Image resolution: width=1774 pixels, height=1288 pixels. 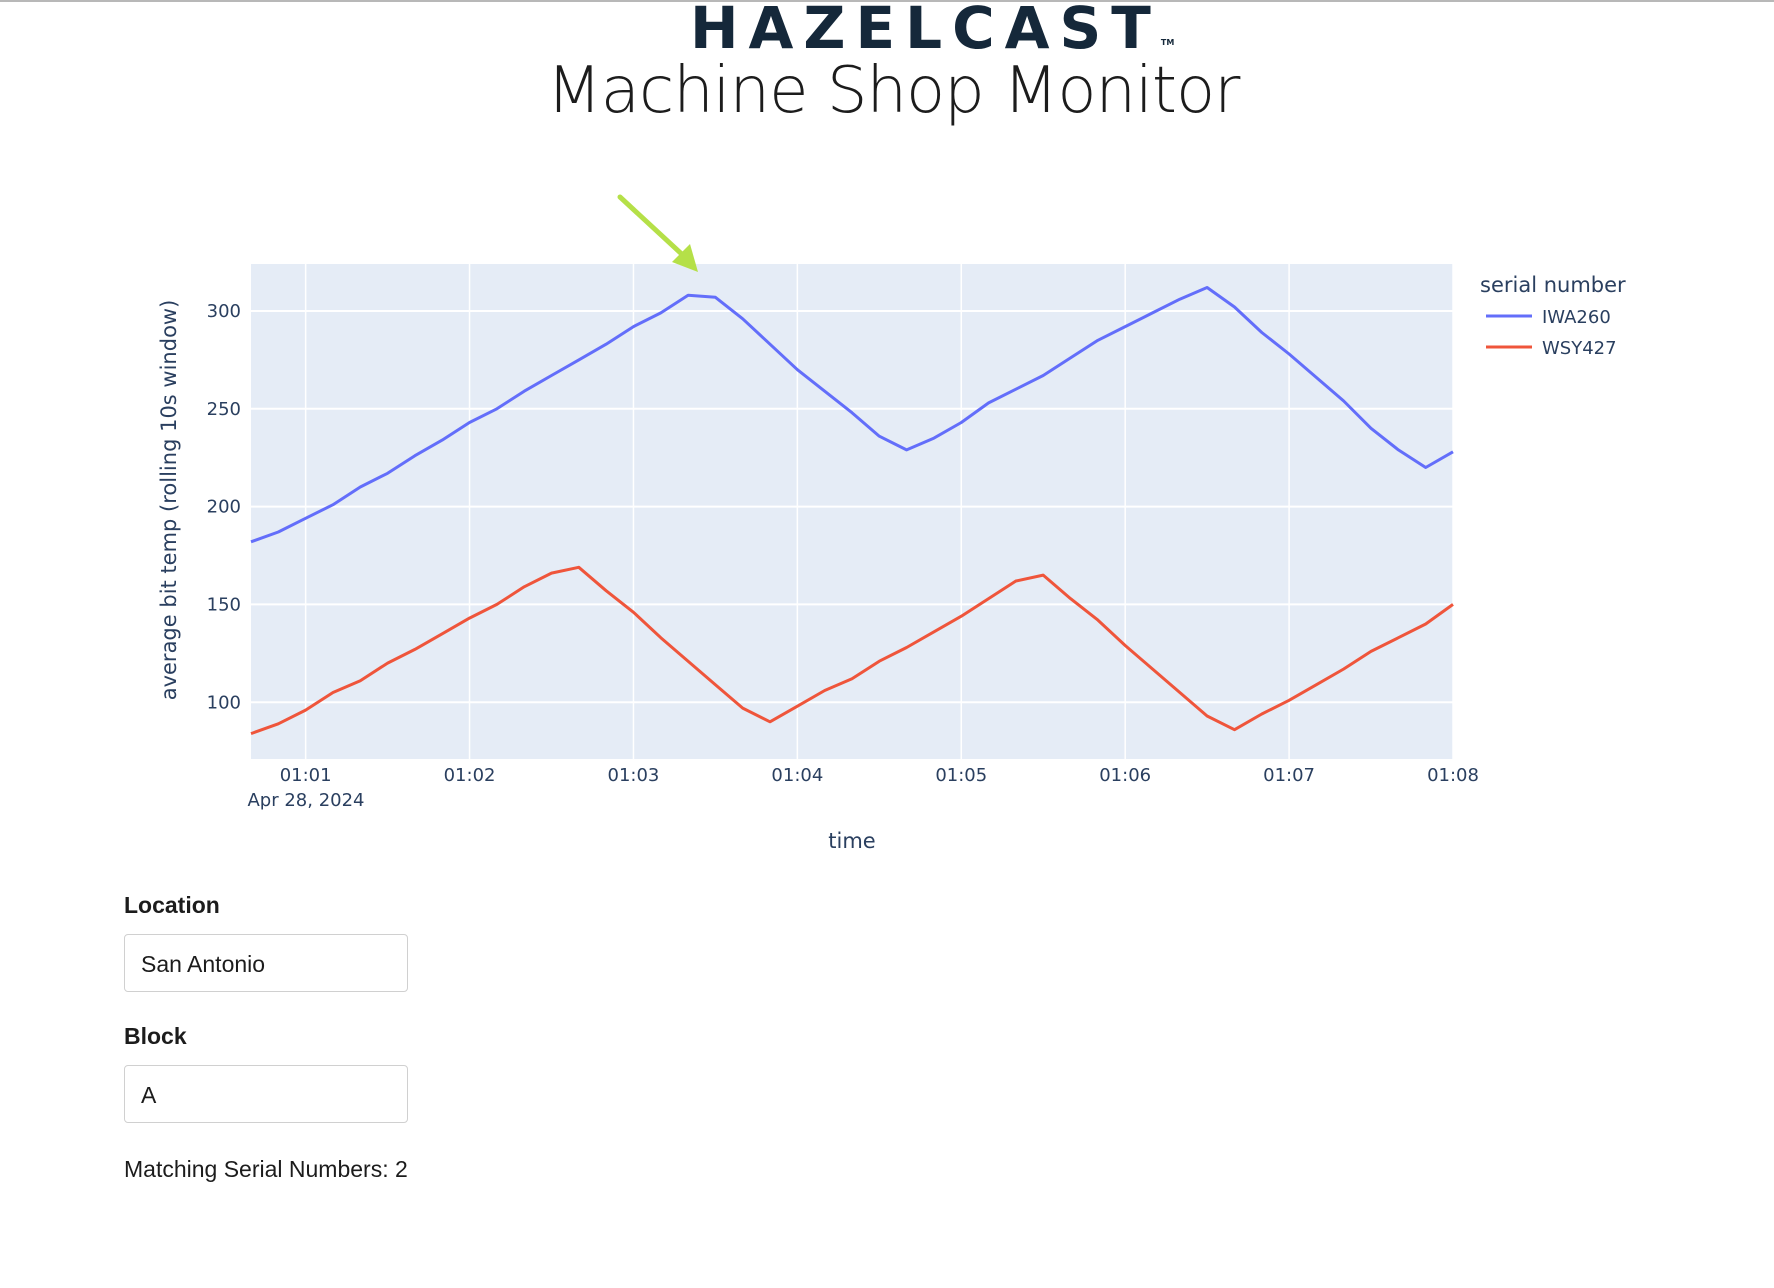 I want to click on green-arrow-icon, so click(x=657, y=233).